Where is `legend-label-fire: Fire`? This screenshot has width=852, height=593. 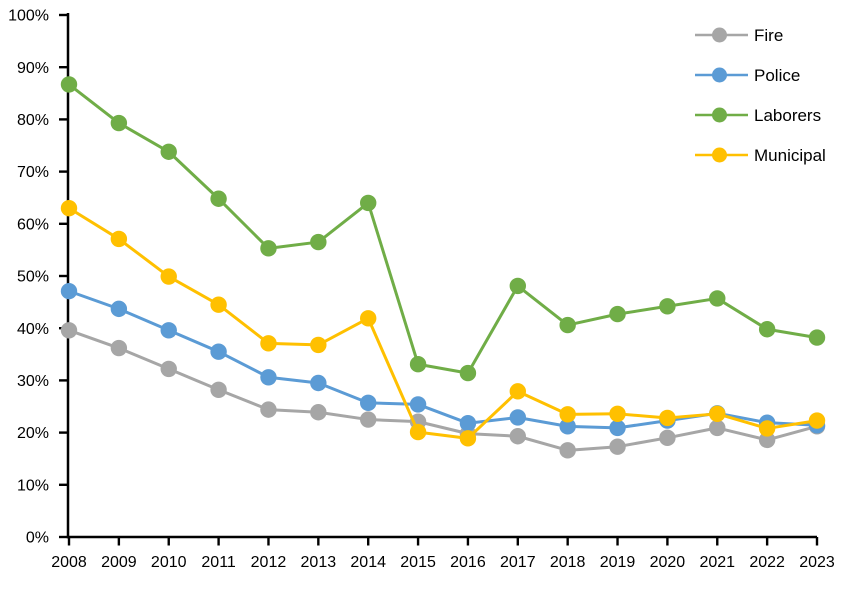
legend-label-fire: Fire is located at coordinates (768, 35).